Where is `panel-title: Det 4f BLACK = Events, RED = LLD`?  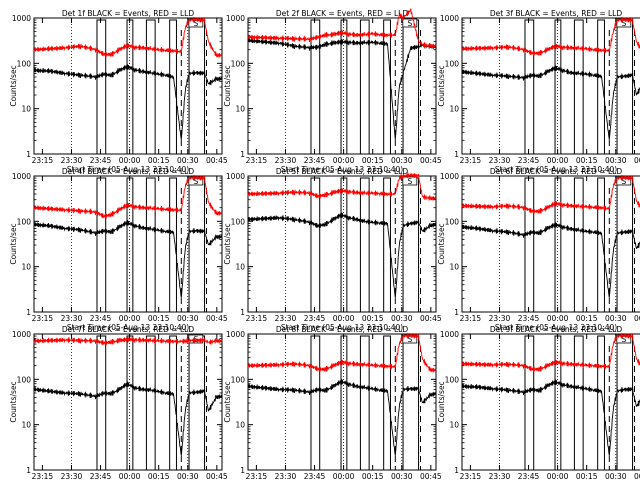
panel-title: Det 4f BLACK = Events, RED = LLD is located at coordinates (128, 171).